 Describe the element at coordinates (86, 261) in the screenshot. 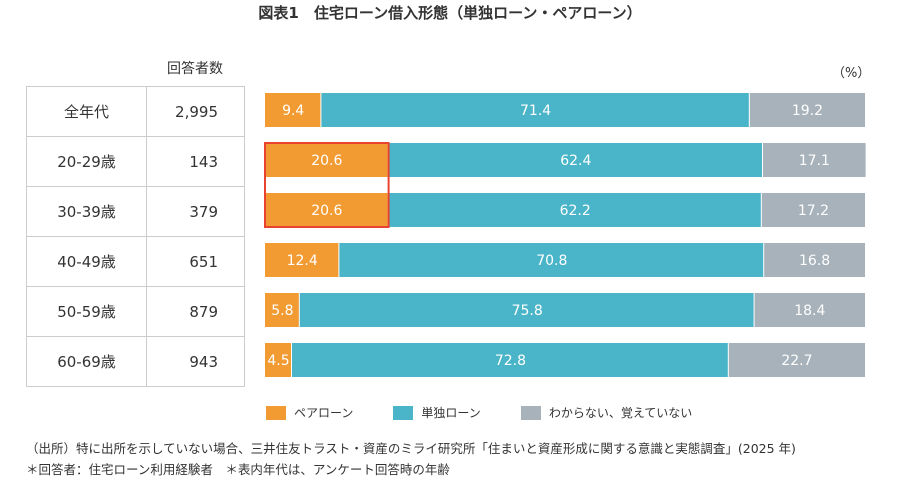

I see `age-group: 40-49歳` at that location.